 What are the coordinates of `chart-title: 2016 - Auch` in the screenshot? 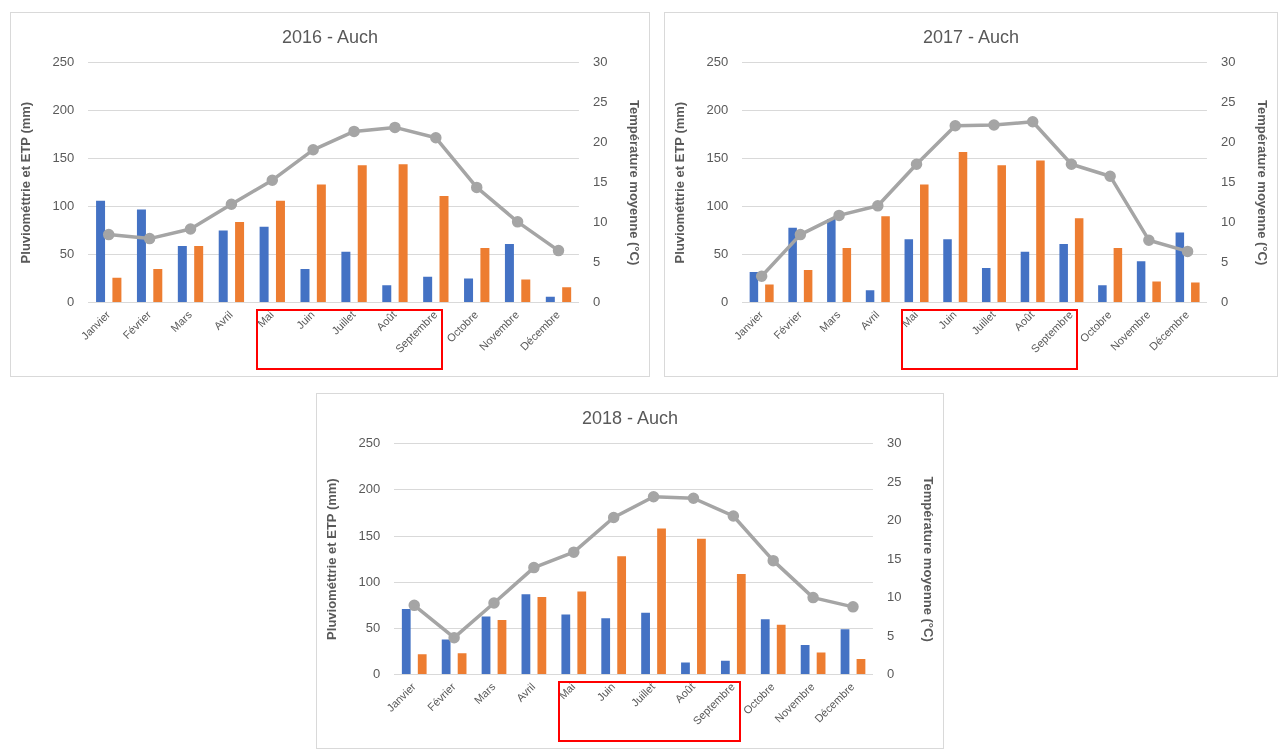 It's located at (330, 36).